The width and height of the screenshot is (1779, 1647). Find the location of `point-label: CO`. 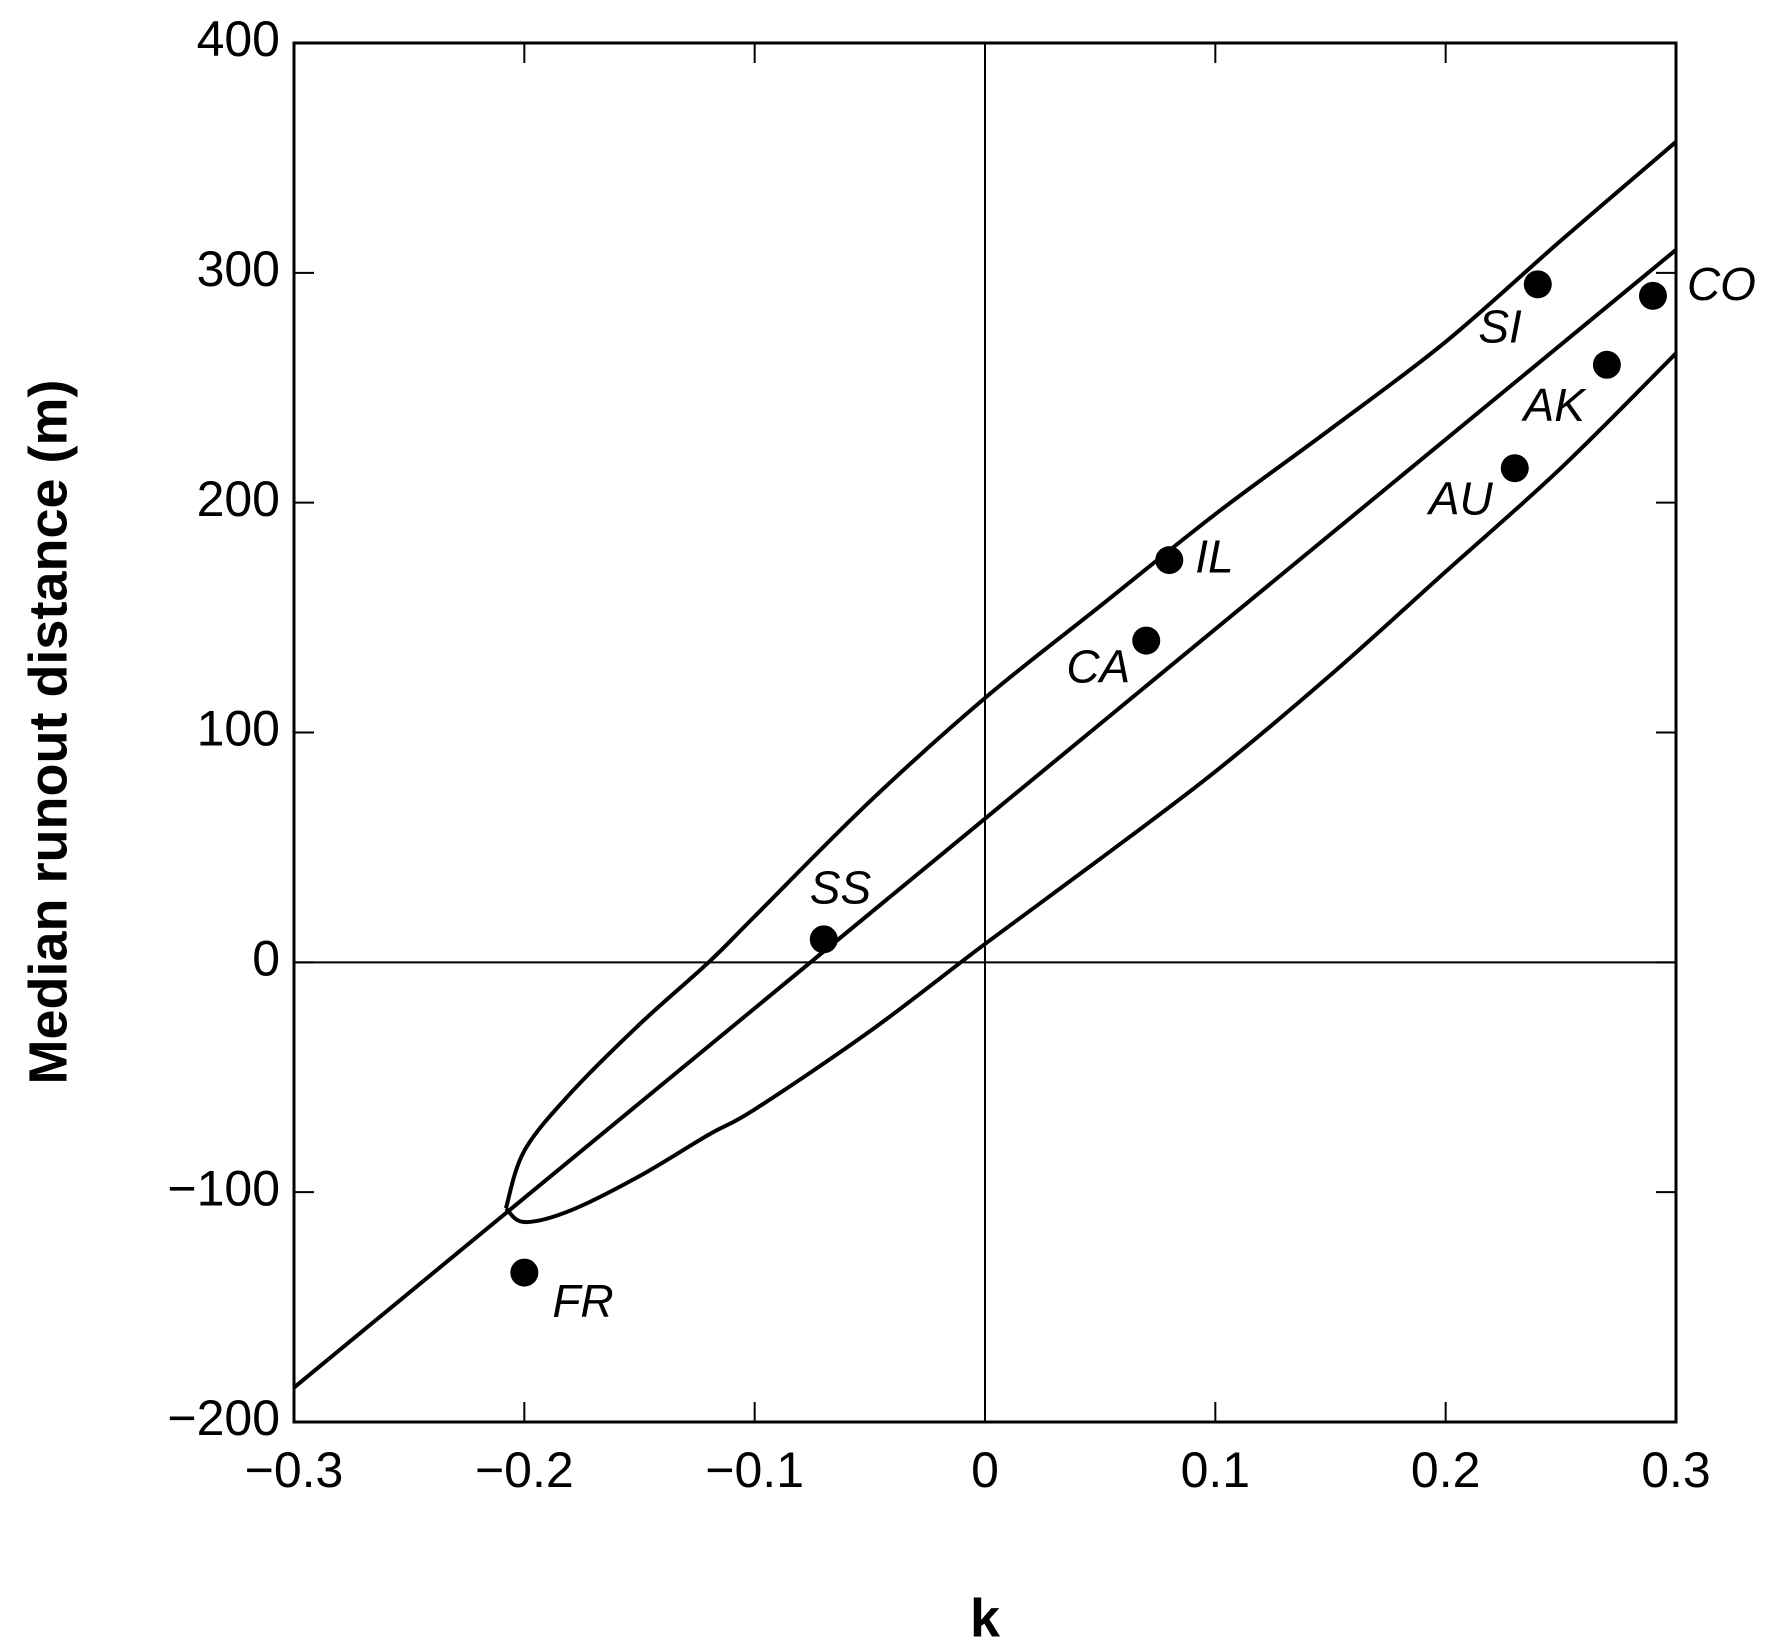

point-label: CO is located at coordinates (1721, 284).